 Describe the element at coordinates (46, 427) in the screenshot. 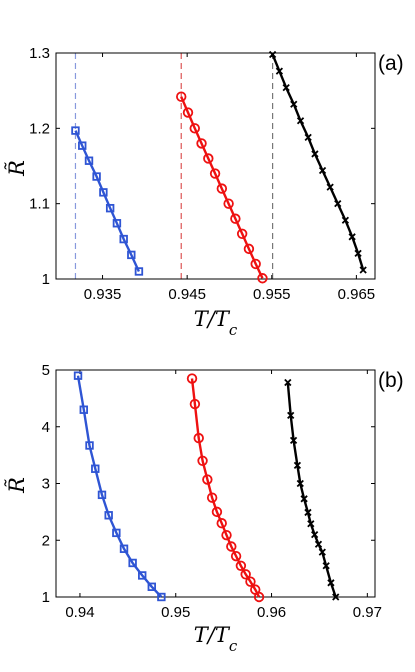

I see `panel-b-y-tick-label: 4` at that location.